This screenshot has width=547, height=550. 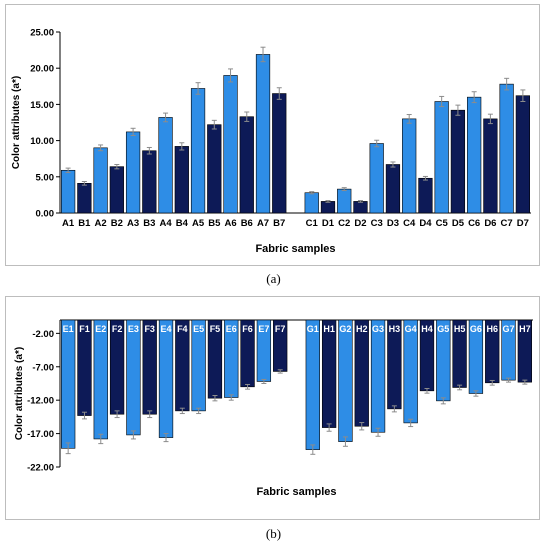 I want to click on x-tick-label: A7, so click(x=263, y=223).